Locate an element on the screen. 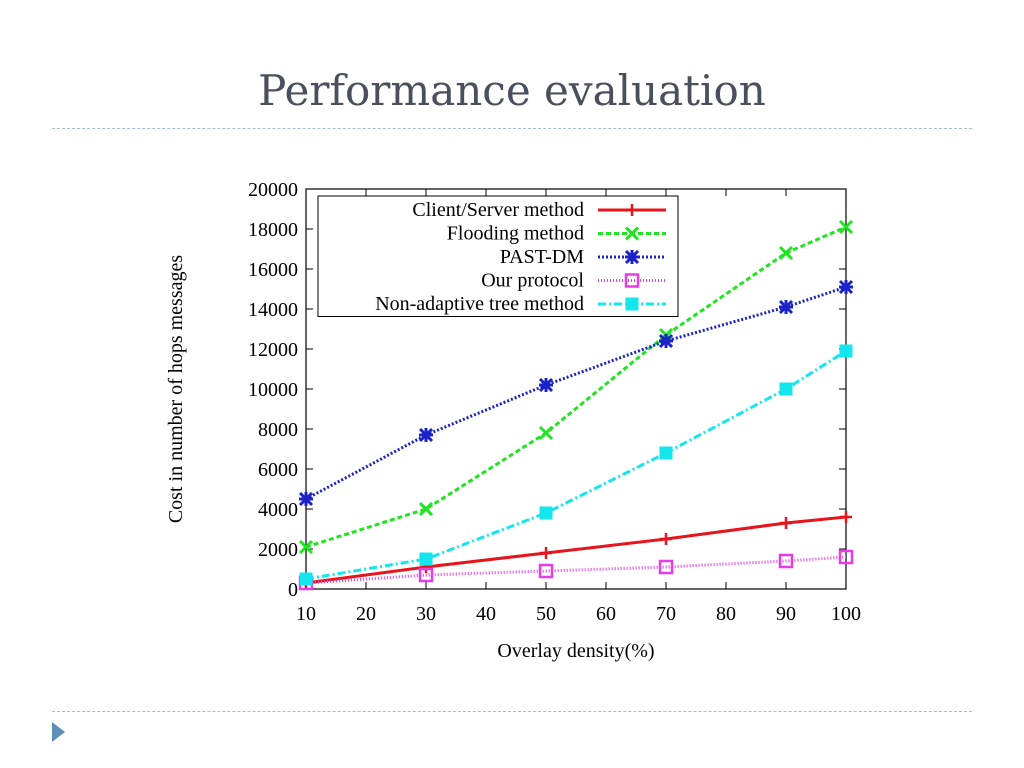 The width and height of the screenshot is (1024, 768). x-tick-label: 40 is located at coordinates (486, 614).